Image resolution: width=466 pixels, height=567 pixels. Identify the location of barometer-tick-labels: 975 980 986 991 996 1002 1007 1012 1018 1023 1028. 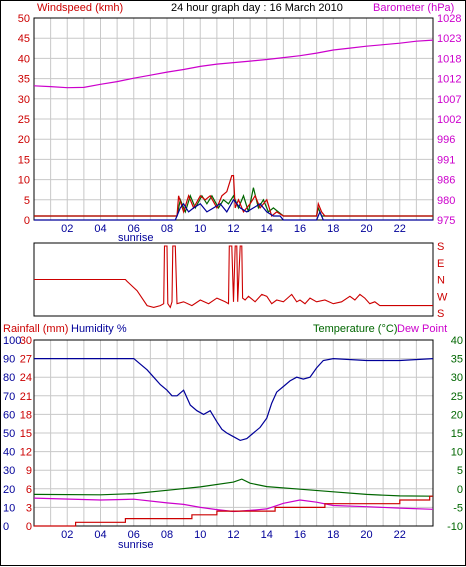
(449, 120).